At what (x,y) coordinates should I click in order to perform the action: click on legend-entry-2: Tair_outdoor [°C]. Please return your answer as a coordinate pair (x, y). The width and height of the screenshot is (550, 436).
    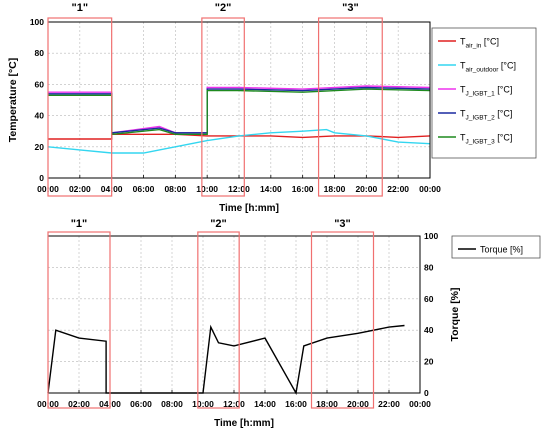
    Looking at the image, I should click on (488, 67).